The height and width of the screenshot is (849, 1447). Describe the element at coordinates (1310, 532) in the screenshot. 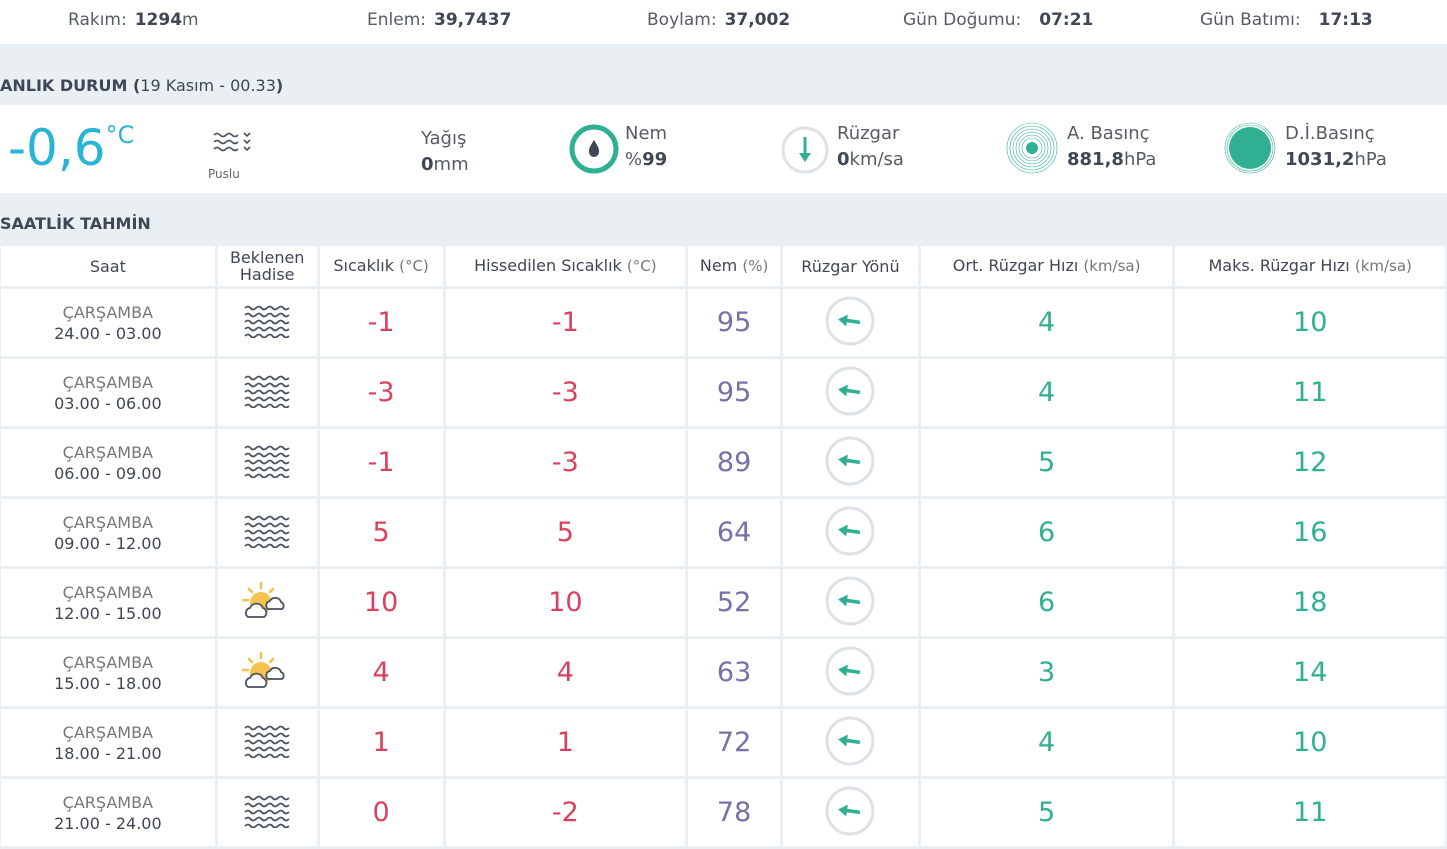

I see `max-wind-cell: 16` at that location.